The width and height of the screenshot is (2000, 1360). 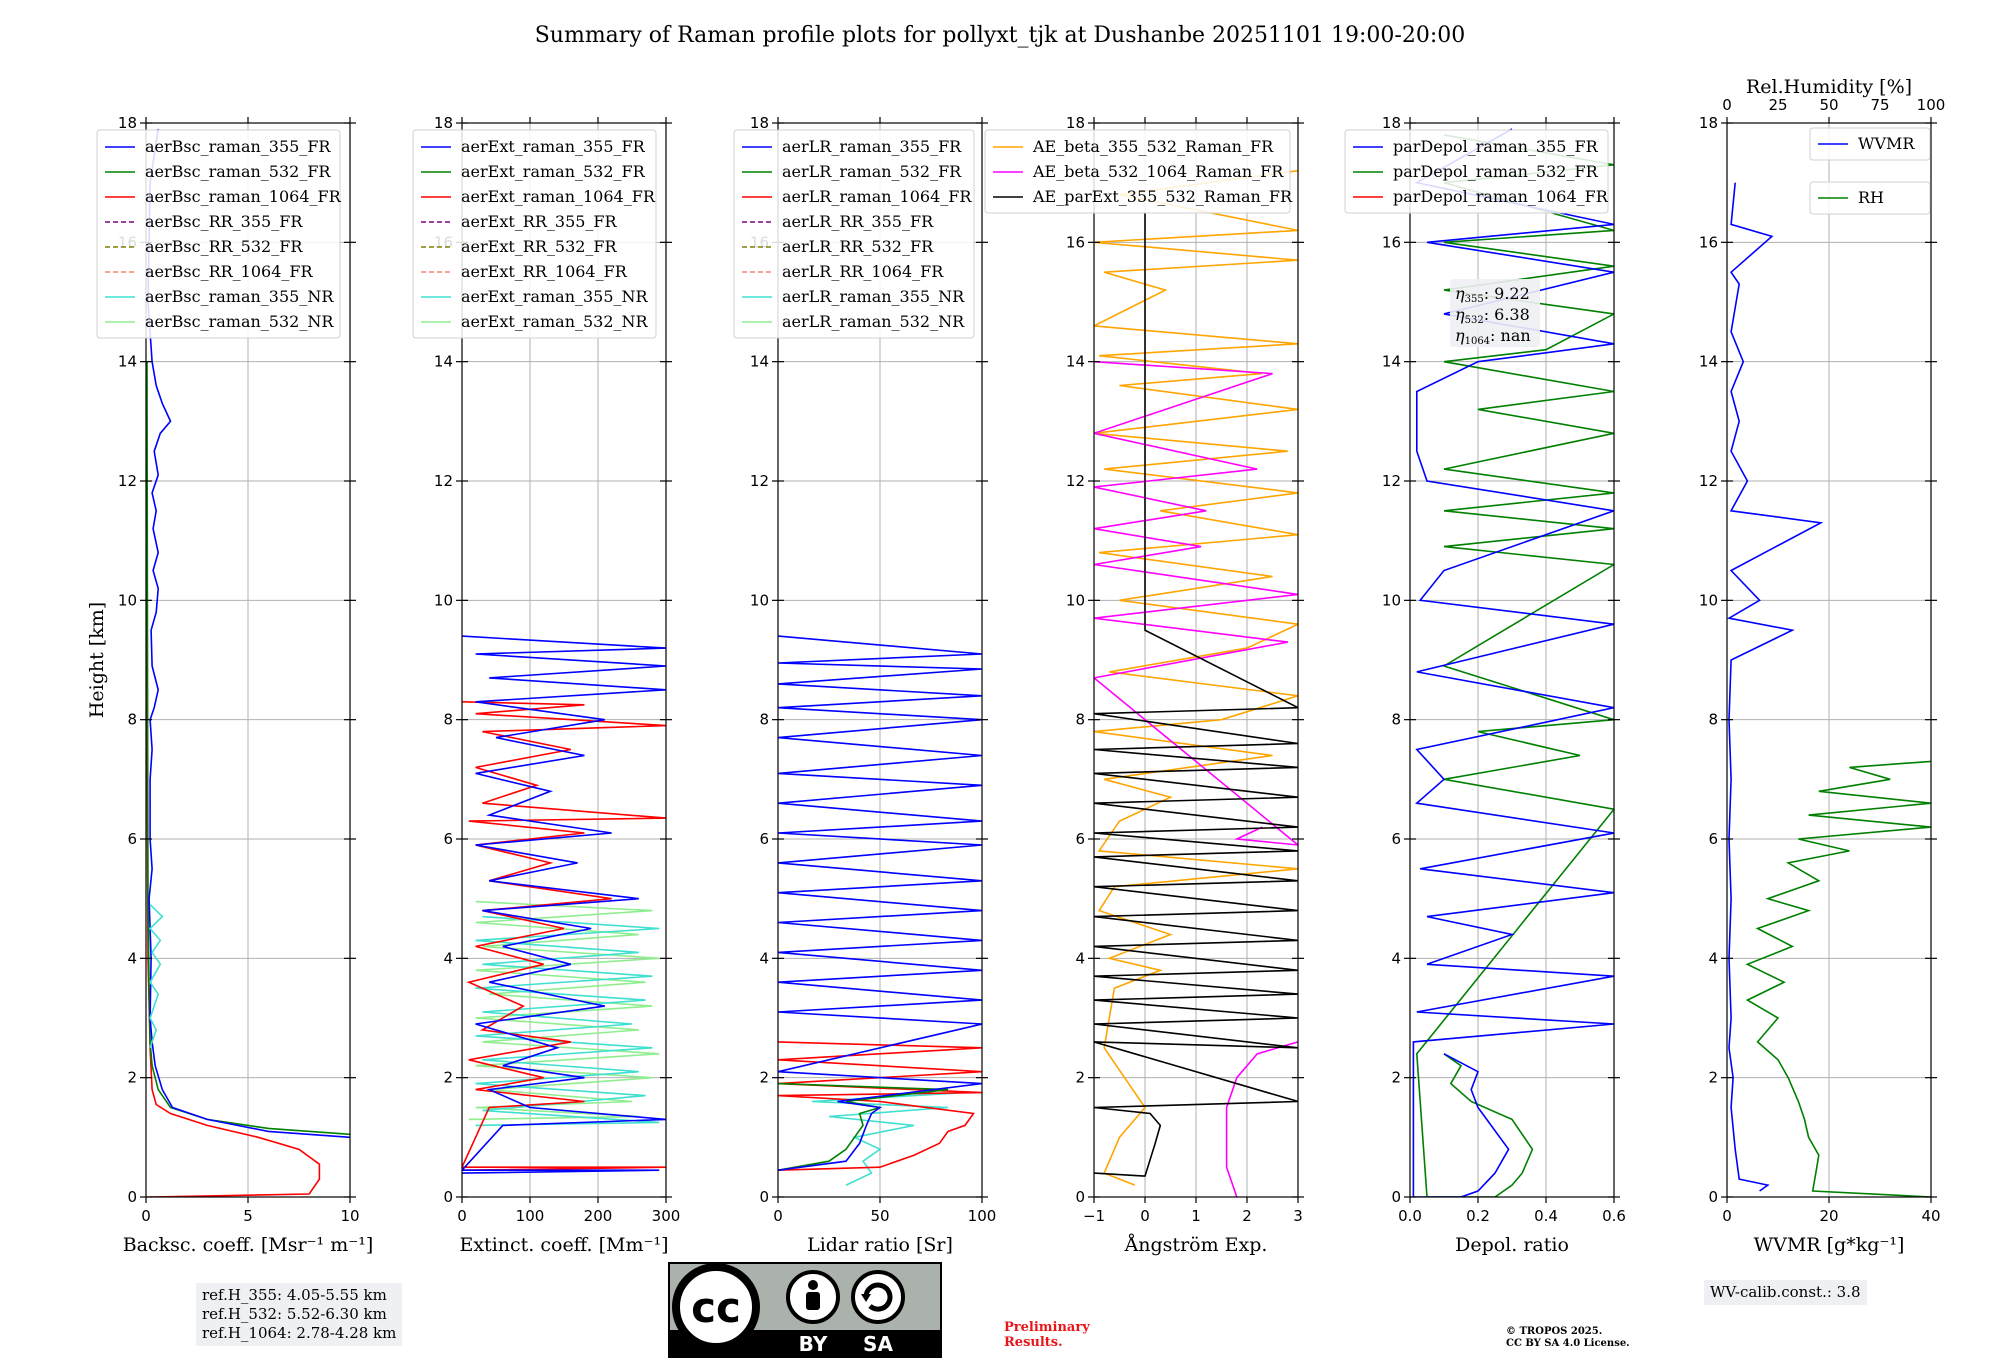 I want to click on series-line-aerExt_raman_1064_FR, so click(x=564, y=936).